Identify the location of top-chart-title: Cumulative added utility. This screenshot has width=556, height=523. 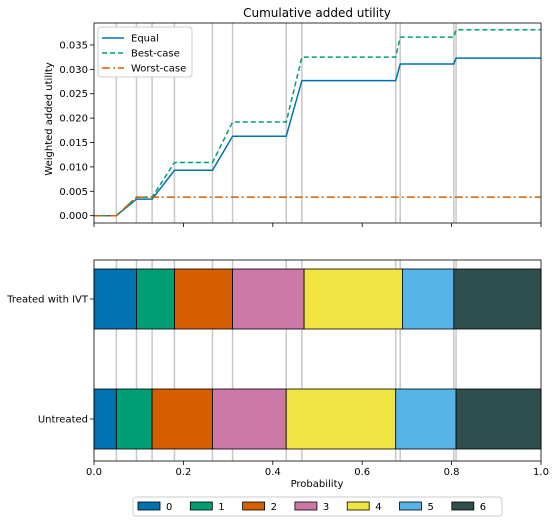
(317, 13).